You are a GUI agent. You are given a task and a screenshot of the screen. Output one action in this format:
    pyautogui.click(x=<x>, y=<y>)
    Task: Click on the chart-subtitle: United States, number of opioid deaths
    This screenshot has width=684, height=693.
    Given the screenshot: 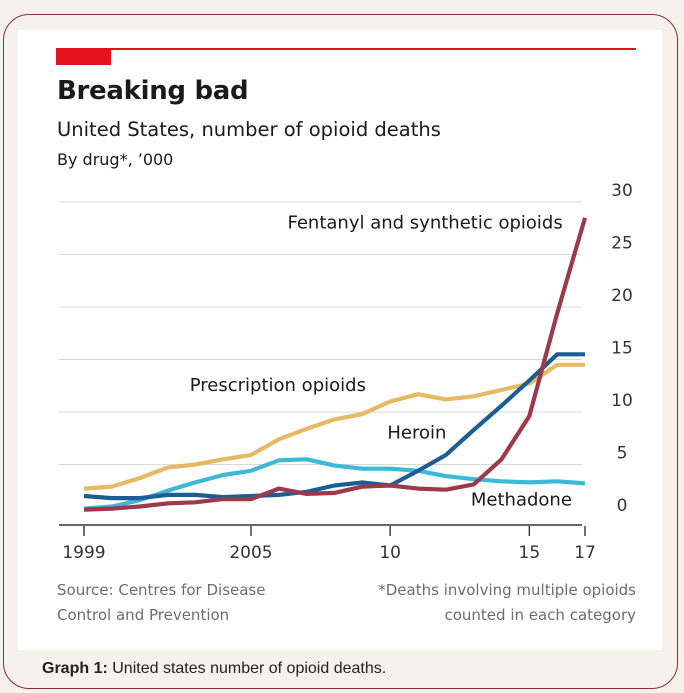 What is the action you would take?
    pyautogui.click(x=249, y=129)
    